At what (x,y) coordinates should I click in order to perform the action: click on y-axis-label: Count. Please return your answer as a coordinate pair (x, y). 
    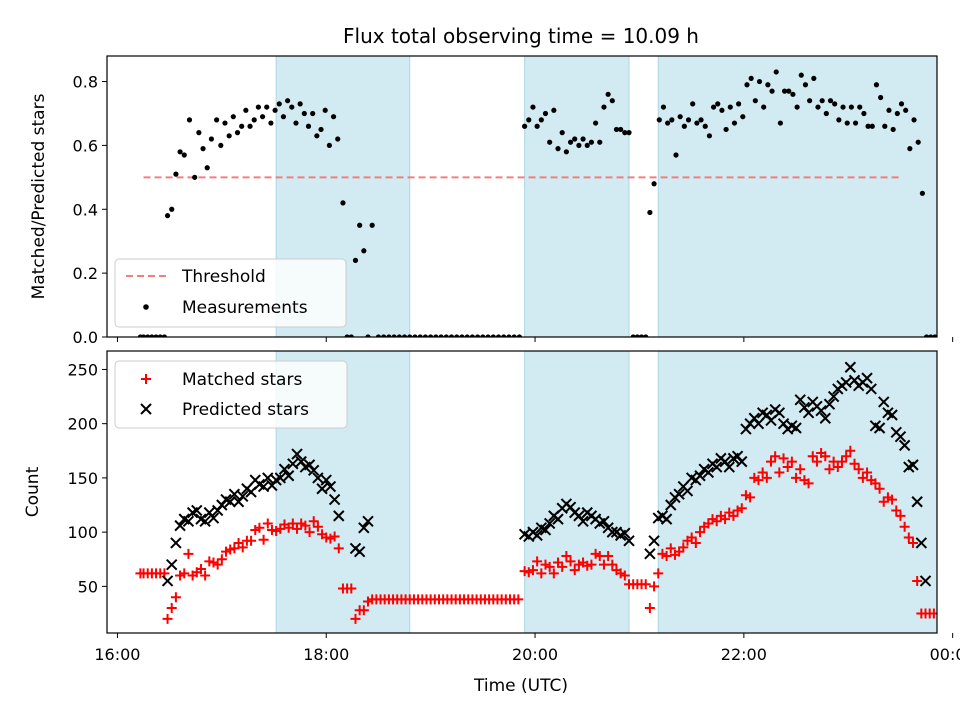
    Looking at the image, I should click on (33, 491).